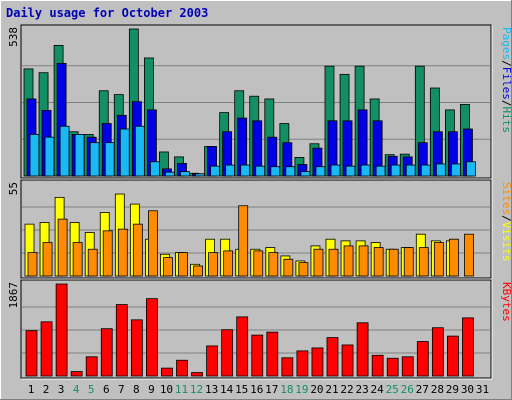 This screenshot has width=512, height=400. I want to click on day-label-22: 22, so click(346, 389).